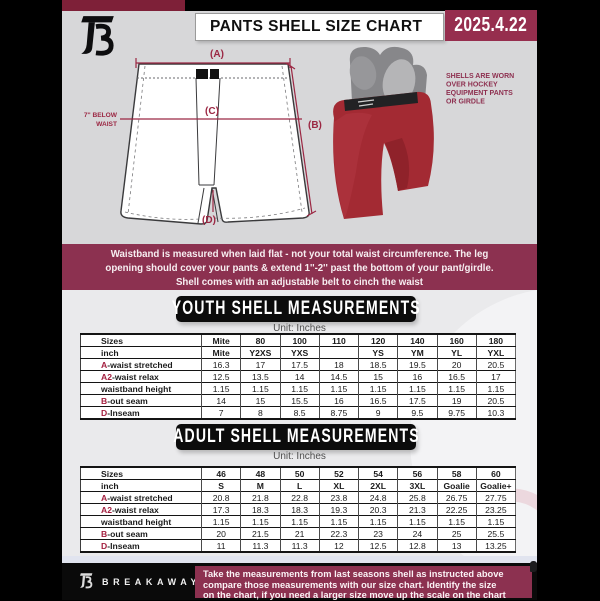 Image resolution: width=600 pixels, height=601 pixels. Describe the element at coordinates (298, 412) in the screenshot. I see `table-row: D-Inseam 7 8 8.5 8.75 9 9.5 9.75 10.3` at that location.